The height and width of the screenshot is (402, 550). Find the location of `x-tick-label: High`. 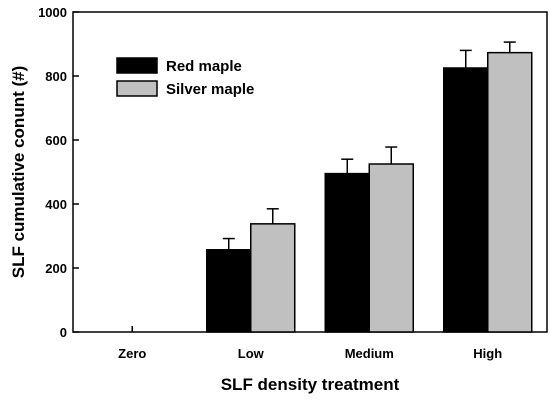

x-tick-label: High is located at coordinates (487, 353).